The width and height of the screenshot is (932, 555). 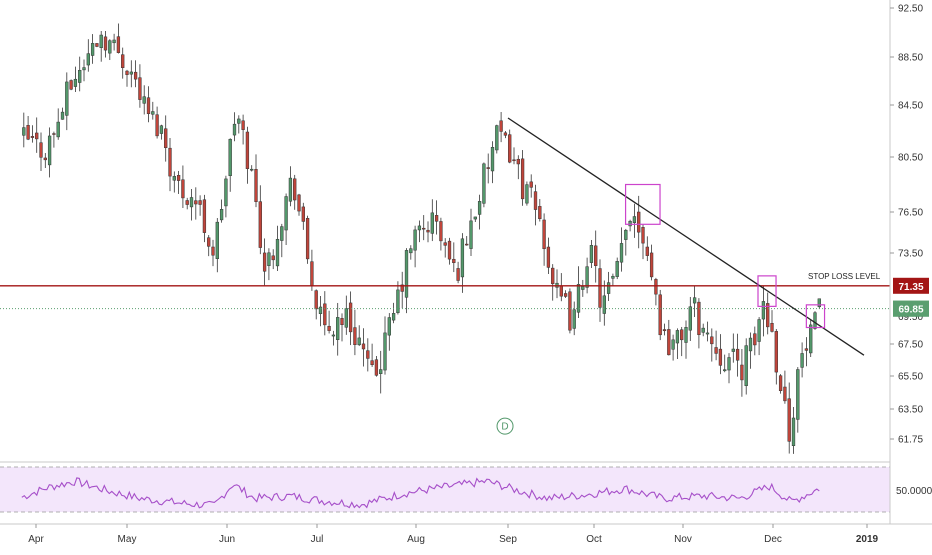 What do you see at coordinates (416, 539) in the screenshot?
I see `time-tick-label: Aug` at bounding box center [416, 539].